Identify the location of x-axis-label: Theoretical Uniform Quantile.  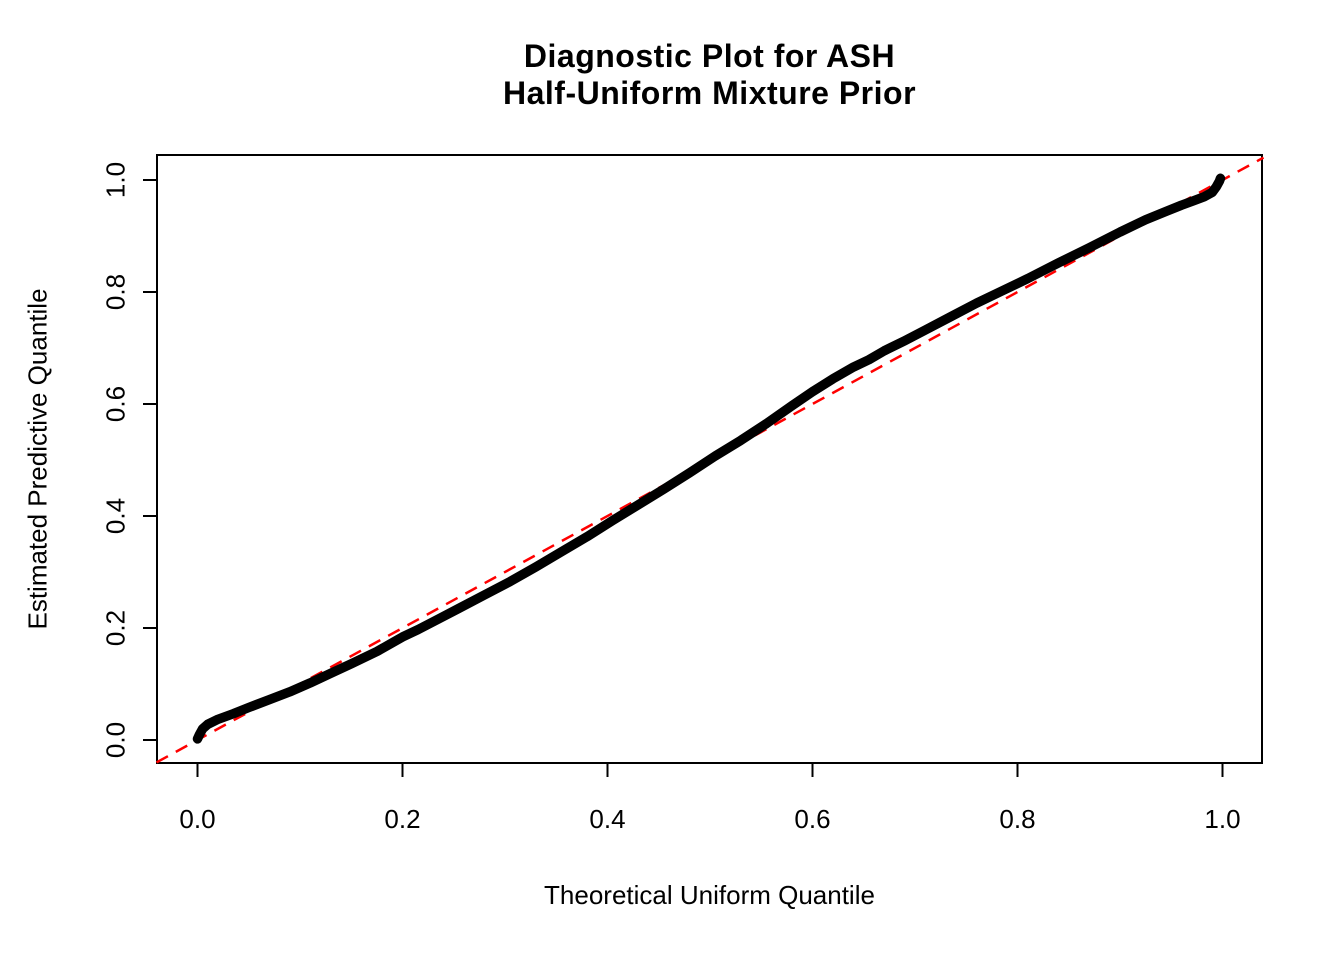
(709, 895).